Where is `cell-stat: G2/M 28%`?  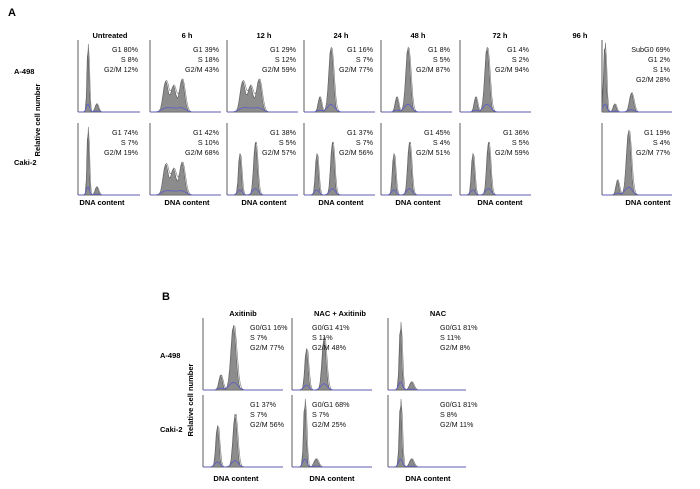
cell-stat: G2/M 28% is located at coordinates (653, 79).